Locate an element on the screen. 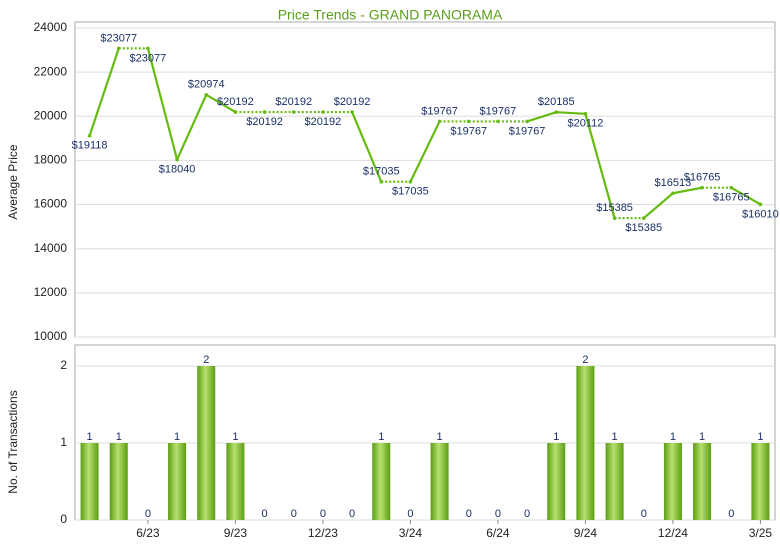  y-axis-label: Average Price is located at coordinates (13, 181).